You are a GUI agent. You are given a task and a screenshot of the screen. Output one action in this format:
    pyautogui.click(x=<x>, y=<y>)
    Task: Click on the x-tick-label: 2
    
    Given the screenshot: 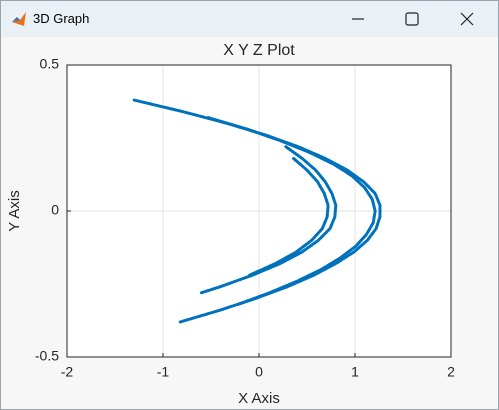 What is the action you would take?
    pyautogui.click(x=451, y=372)
    